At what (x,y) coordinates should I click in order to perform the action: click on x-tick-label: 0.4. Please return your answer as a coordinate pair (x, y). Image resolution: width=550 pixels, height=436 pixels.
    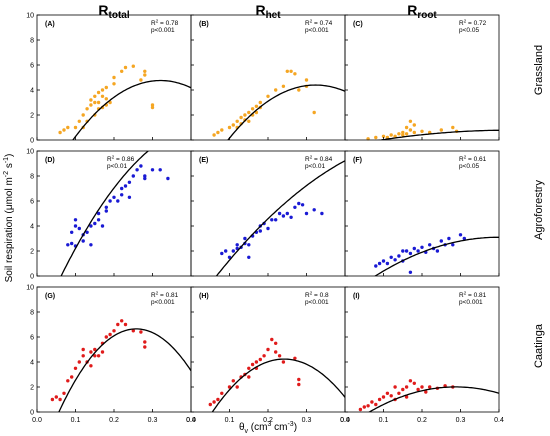
    Looking at the image, I should click on (345, 420).